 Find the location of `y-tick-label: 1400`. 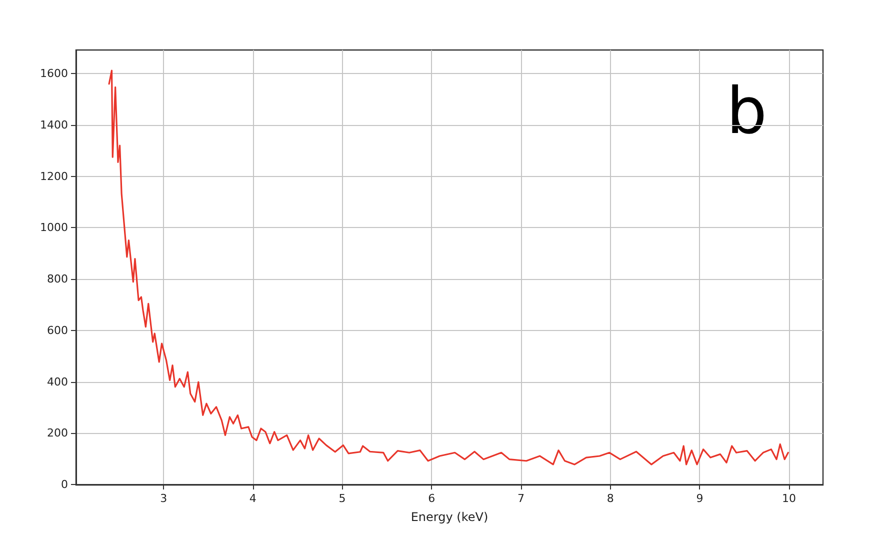

y-tick-label: 1400 is located at coordinates (54, 125).